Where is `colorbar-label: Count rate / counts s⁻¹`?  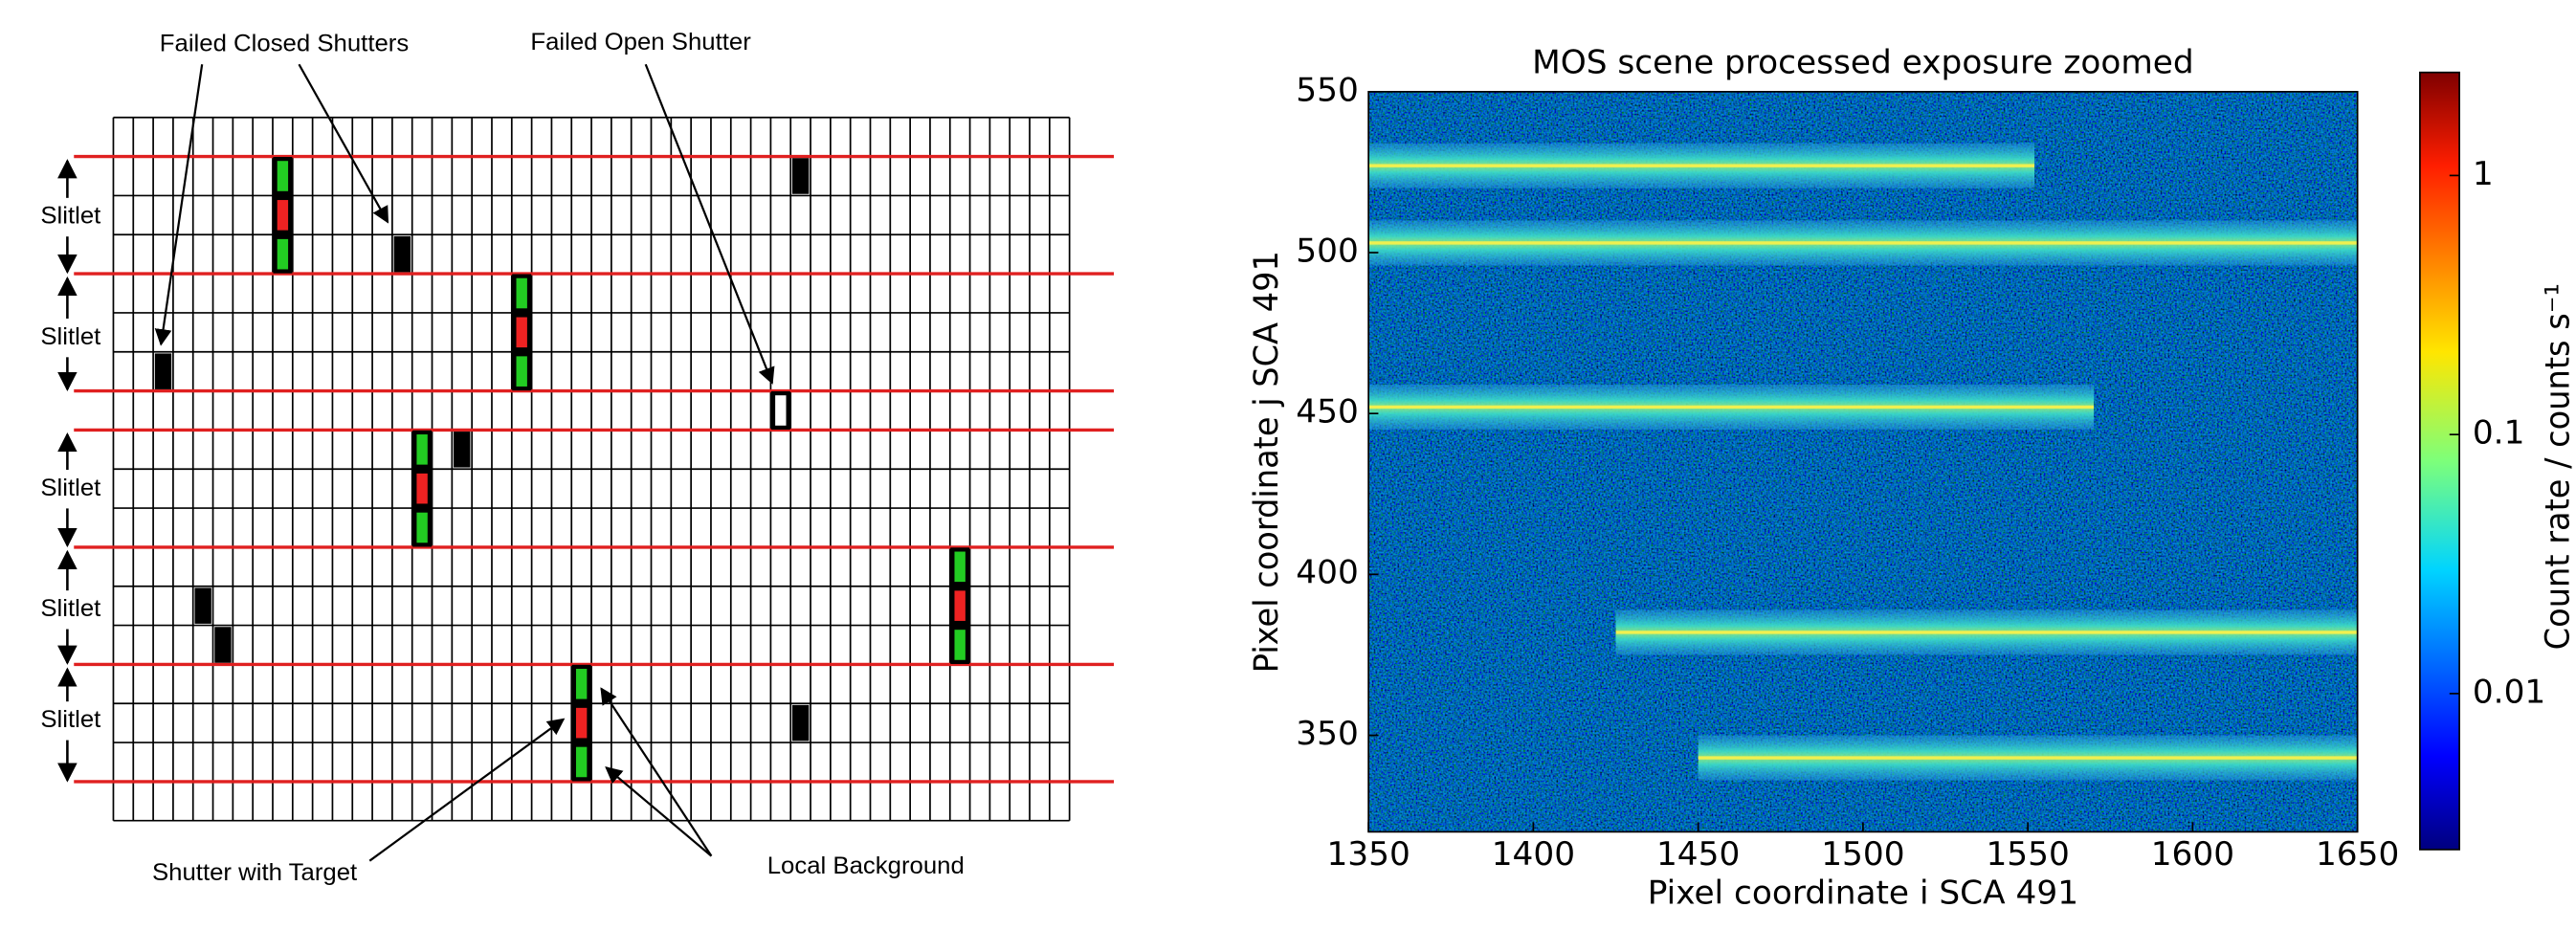
colorbar-label: Count rate / counts s⁻¹ is located at coordinates (2557, 466).